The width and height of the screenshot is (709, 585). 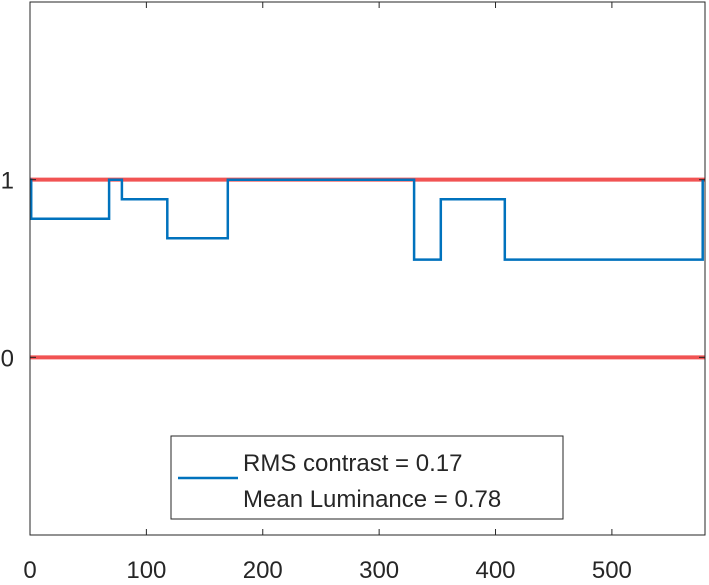 I want to click on y-tick-label: 0, so click(x=7, y=358).